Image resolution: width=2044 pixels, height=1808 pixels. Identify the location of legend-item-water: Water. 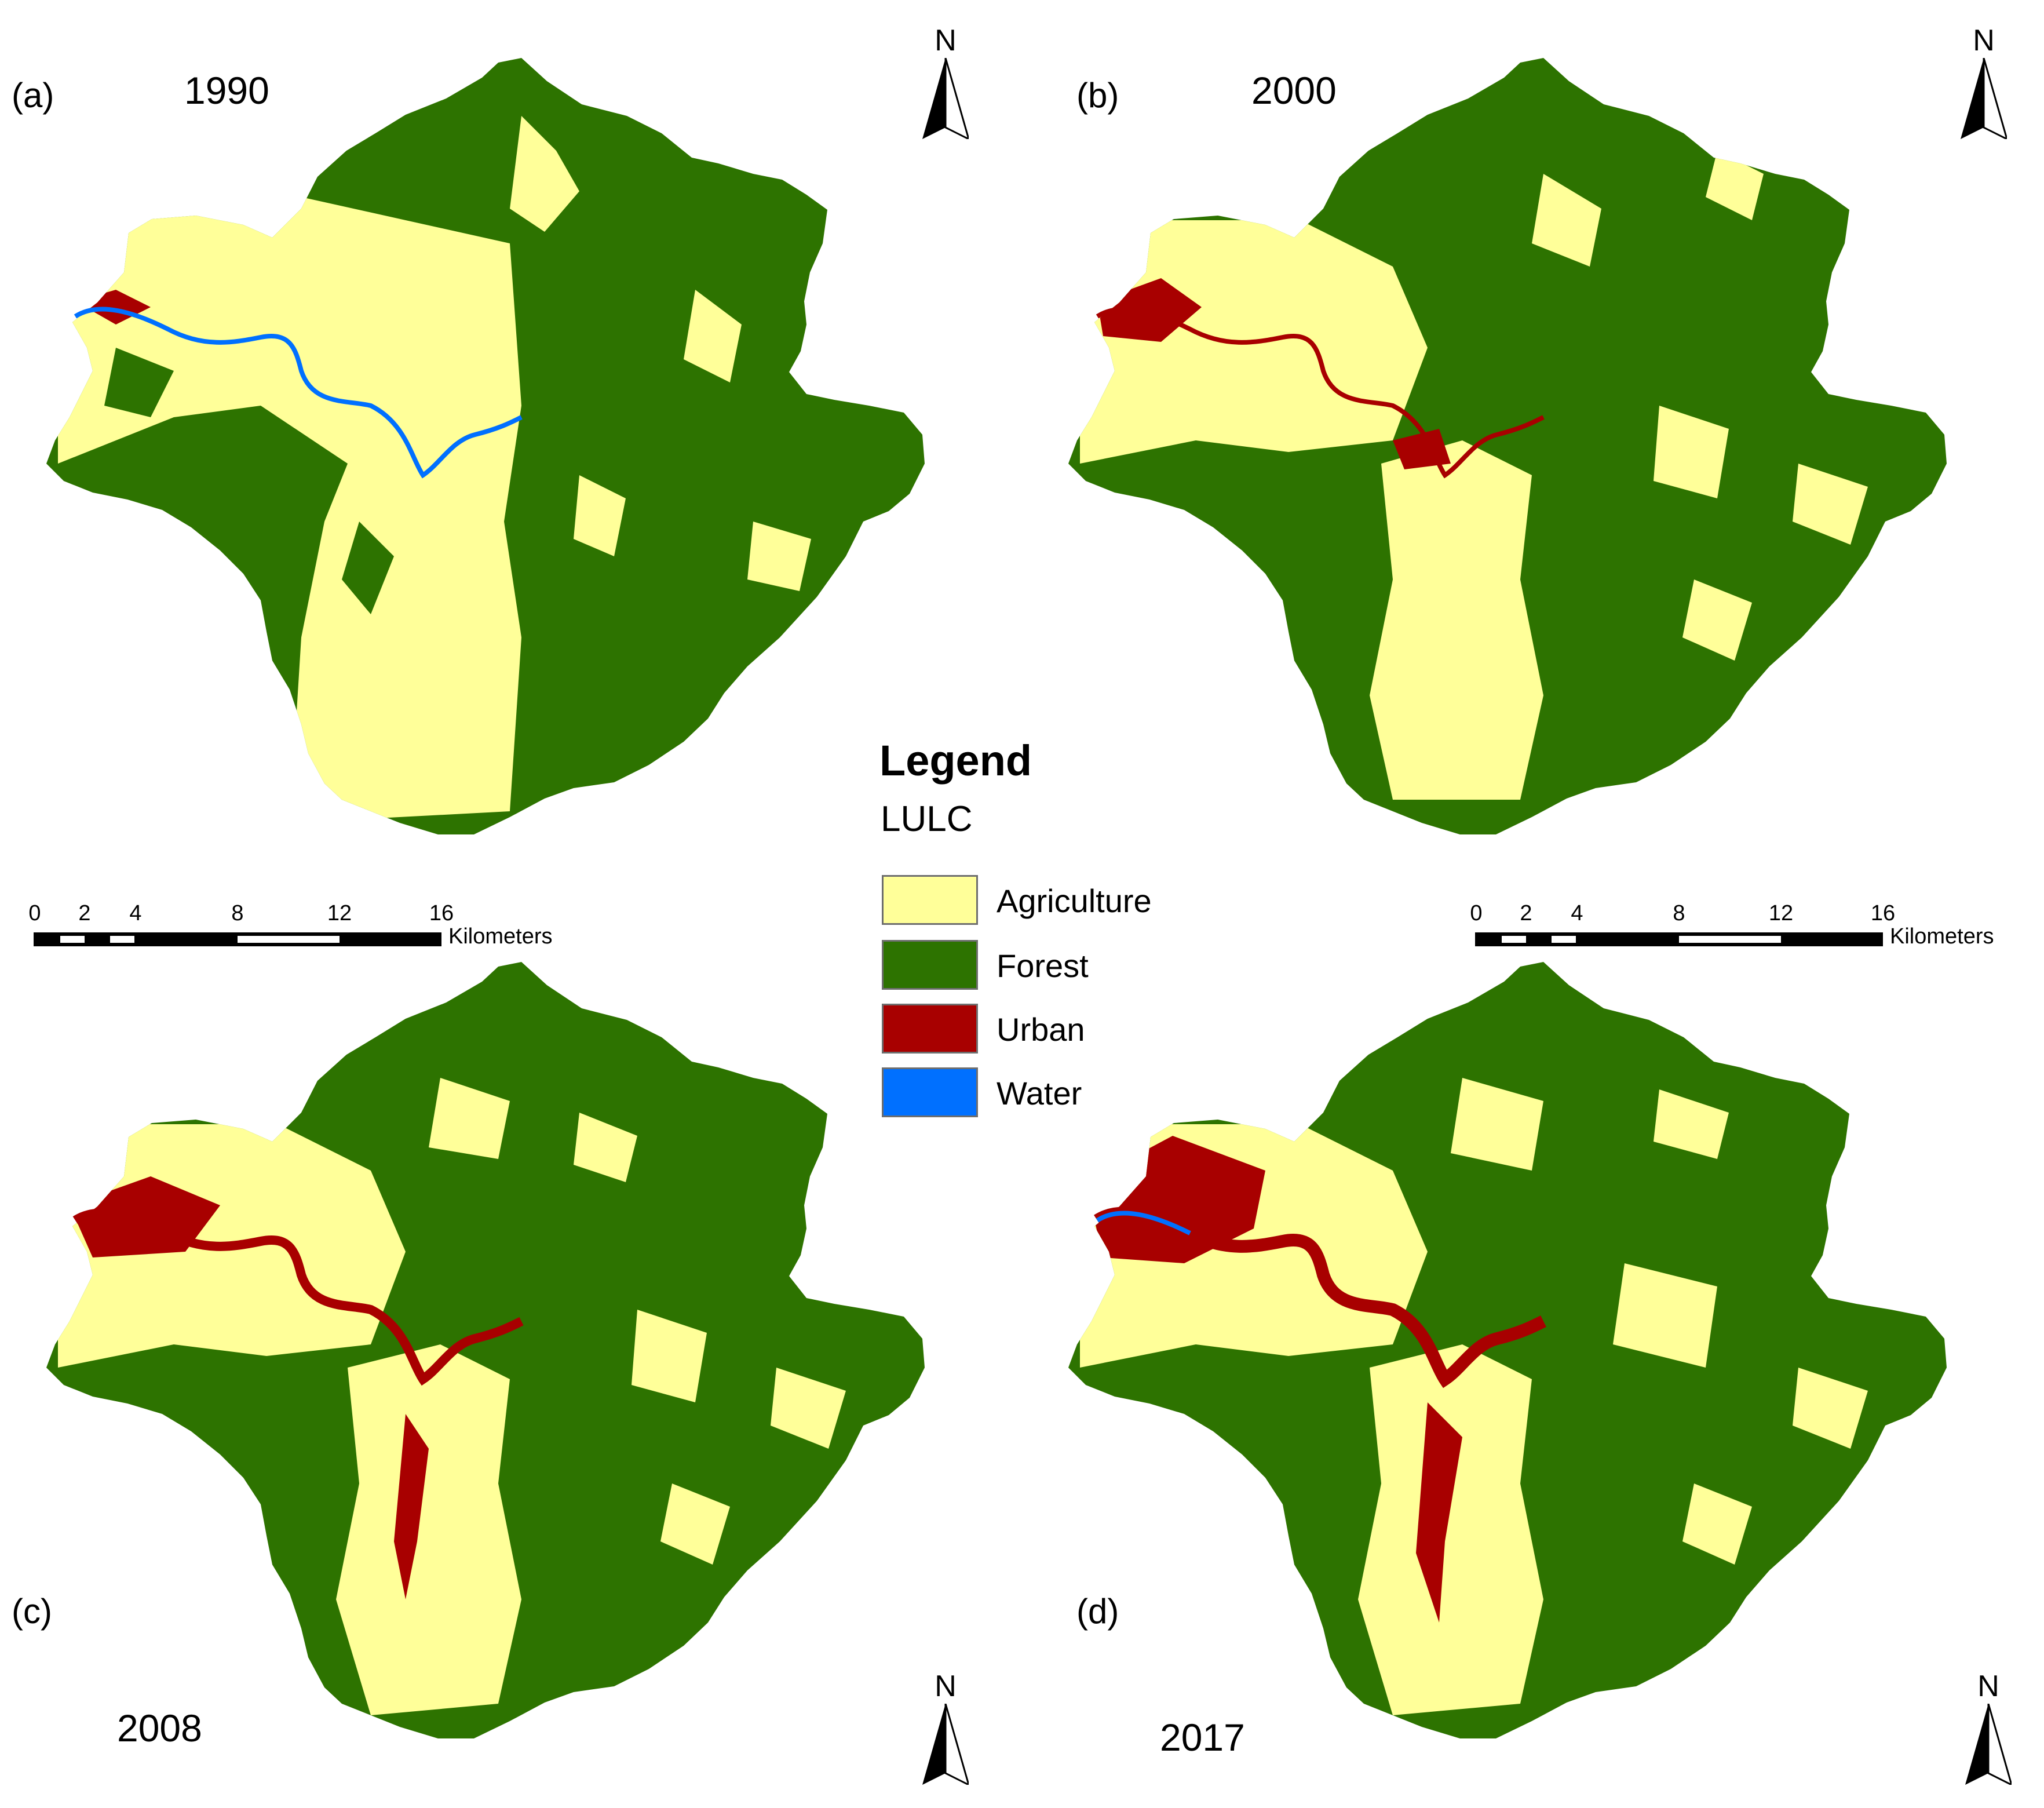
(1044, 1094).